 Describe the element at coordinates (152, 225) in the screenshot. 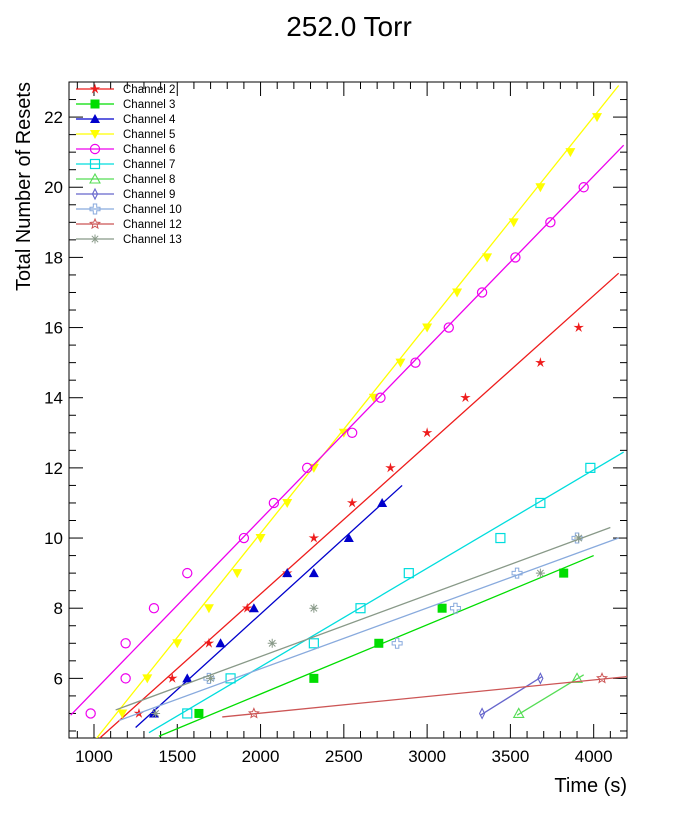

I see `legend-label-channel-12: Channel 12` at that location.